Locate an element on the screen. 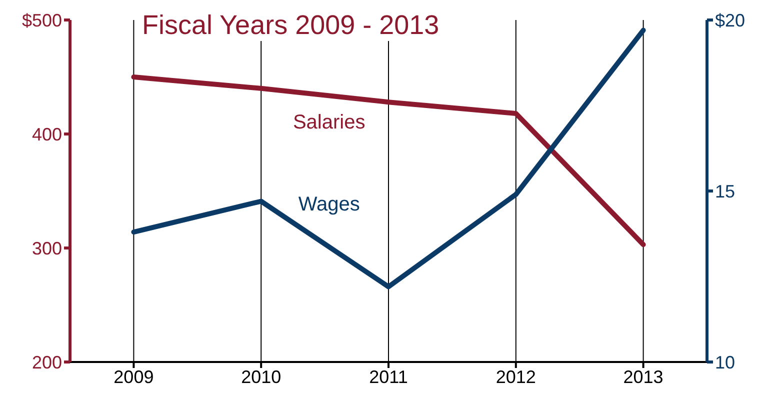  x-tick-label: 2010 is located at coordinates (261, 376).